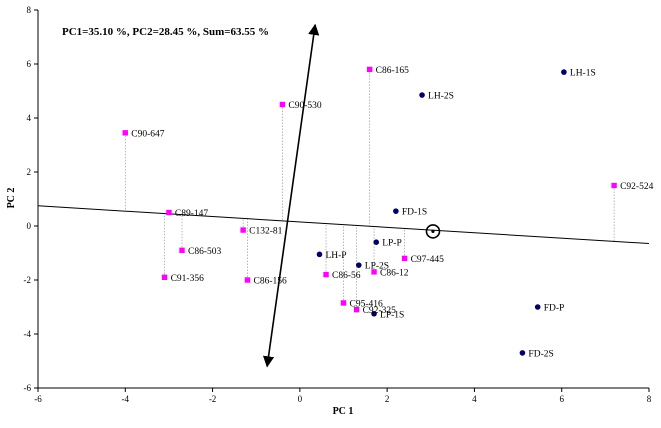 This screenshot has height=428, width=661. Describe the element at coordinates (335, 256) in the screenshot. I see `point-label: LH-P` at that location.